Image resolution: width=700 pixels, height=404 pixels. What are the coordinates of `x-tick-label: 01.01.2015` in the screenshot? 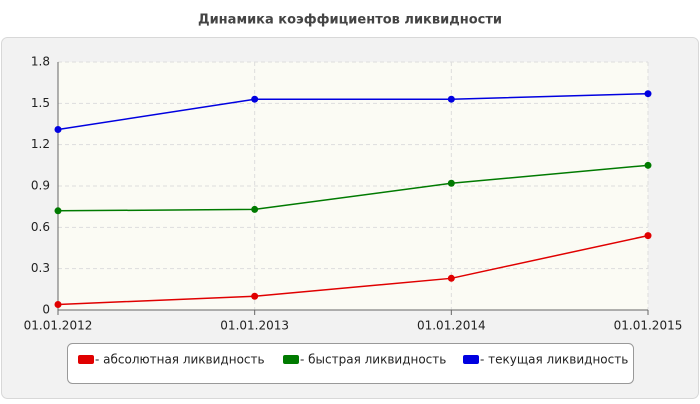 It's located at (648, 326).